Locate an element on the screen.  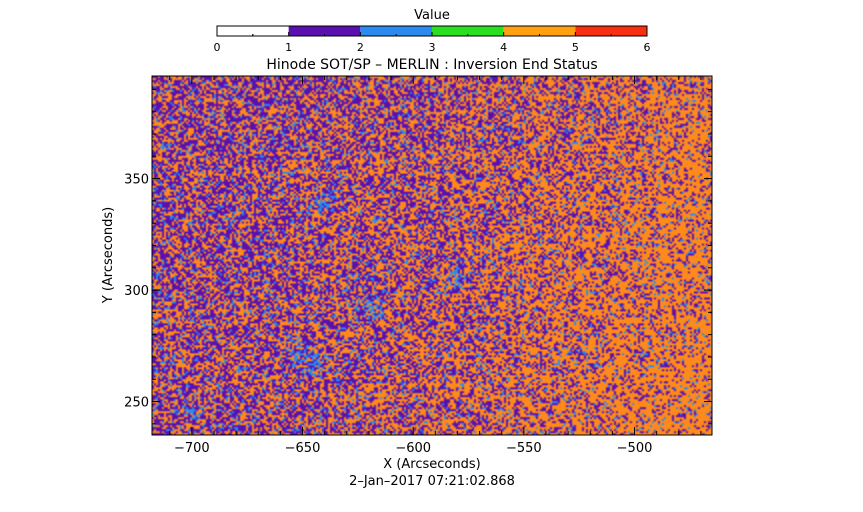
date-label: 2–Jan–2017 07:21:02.868 is located at coordinates (432, 481).